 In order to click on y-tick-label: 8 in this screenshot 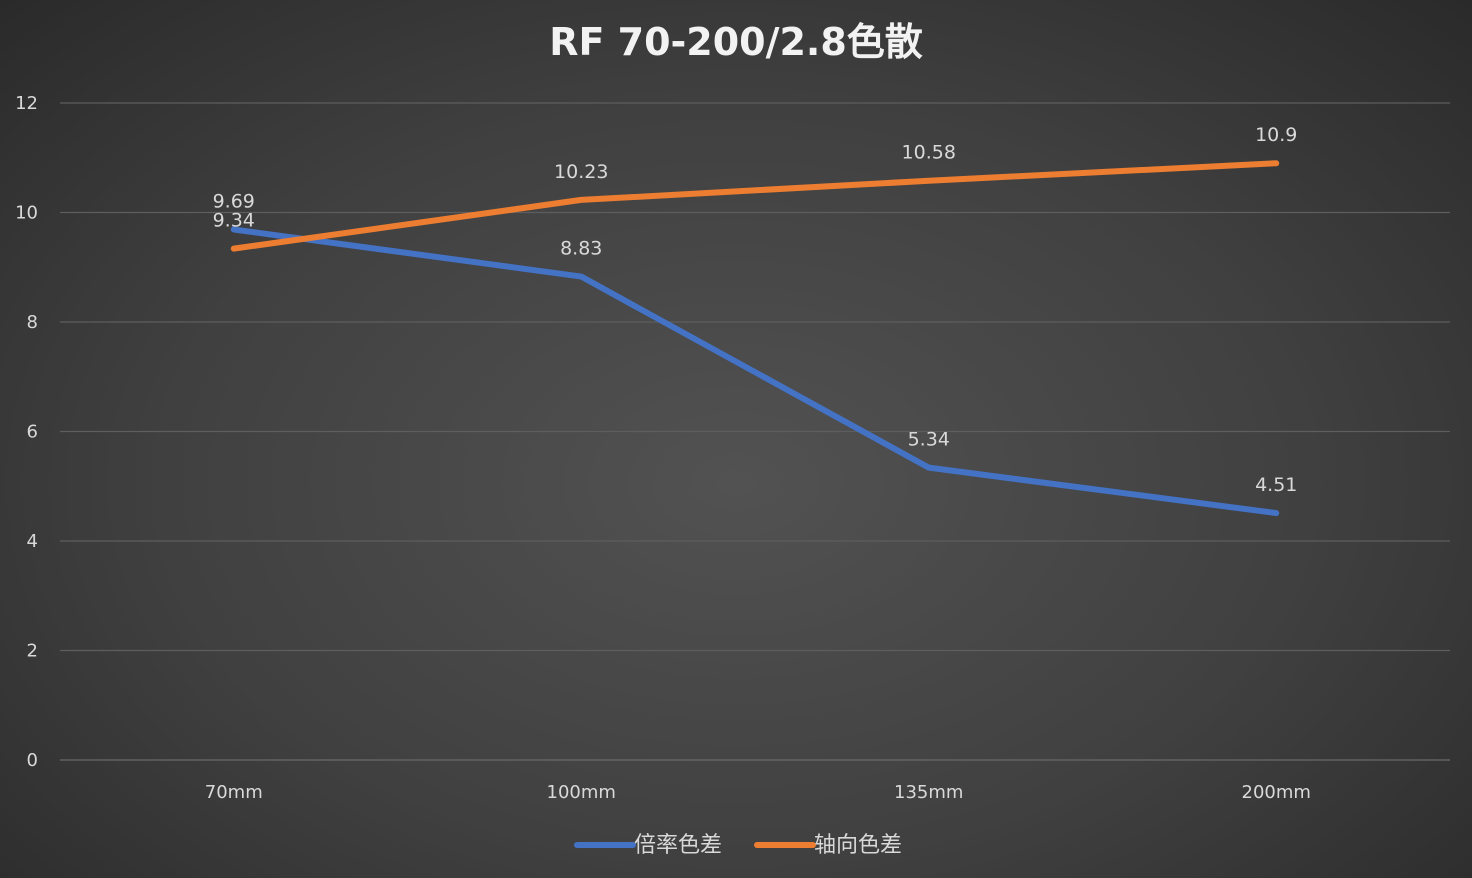, I will do `click(32, 322)`.